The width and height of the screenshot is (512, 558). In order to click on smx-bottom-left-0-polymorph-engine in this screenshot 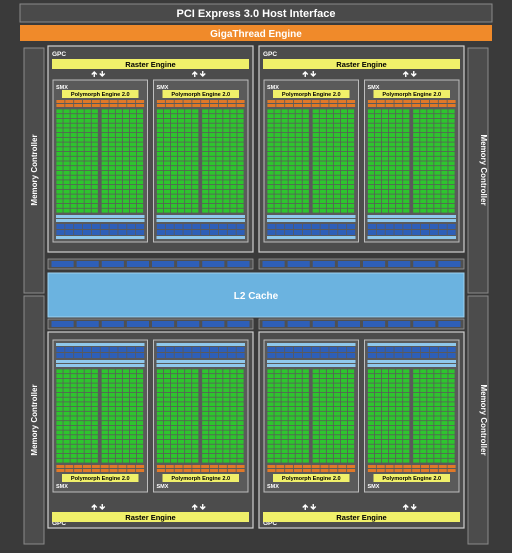, I will do `click(100, 478)`.